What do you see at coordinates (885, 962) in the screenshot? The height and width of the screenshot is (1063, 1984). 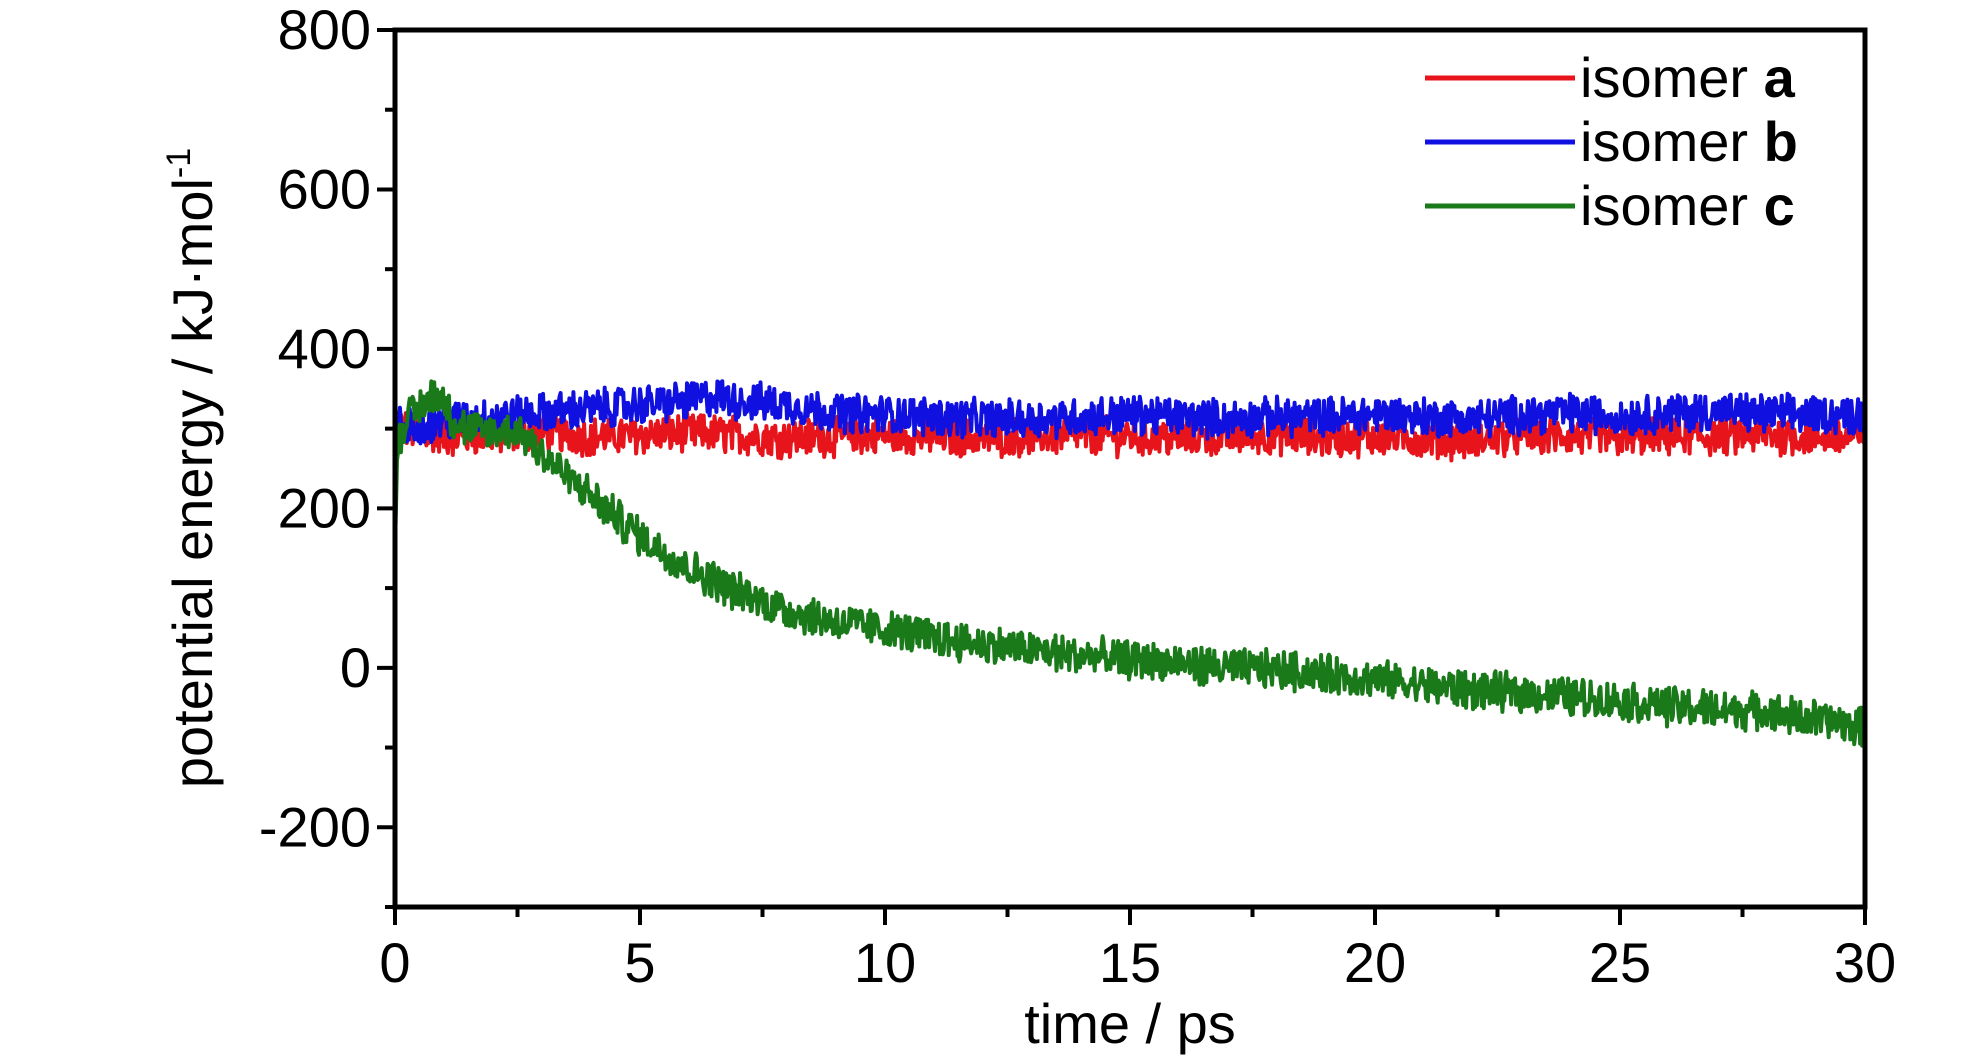 I see `x-tick-label: 10` at bounding box center [885, 962].